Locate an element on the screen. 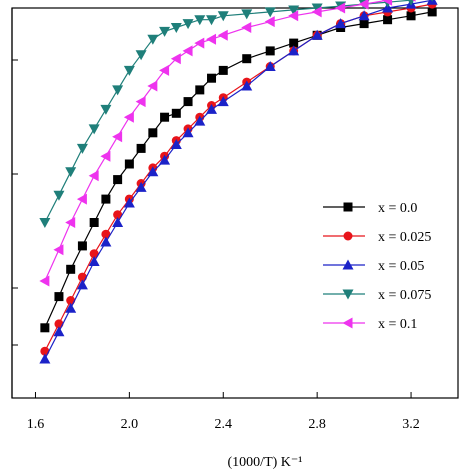 Image resolution: width=474 pixels, height=474 pixels. x-tick-label: 2.8 is located at coordinates (317, 424).